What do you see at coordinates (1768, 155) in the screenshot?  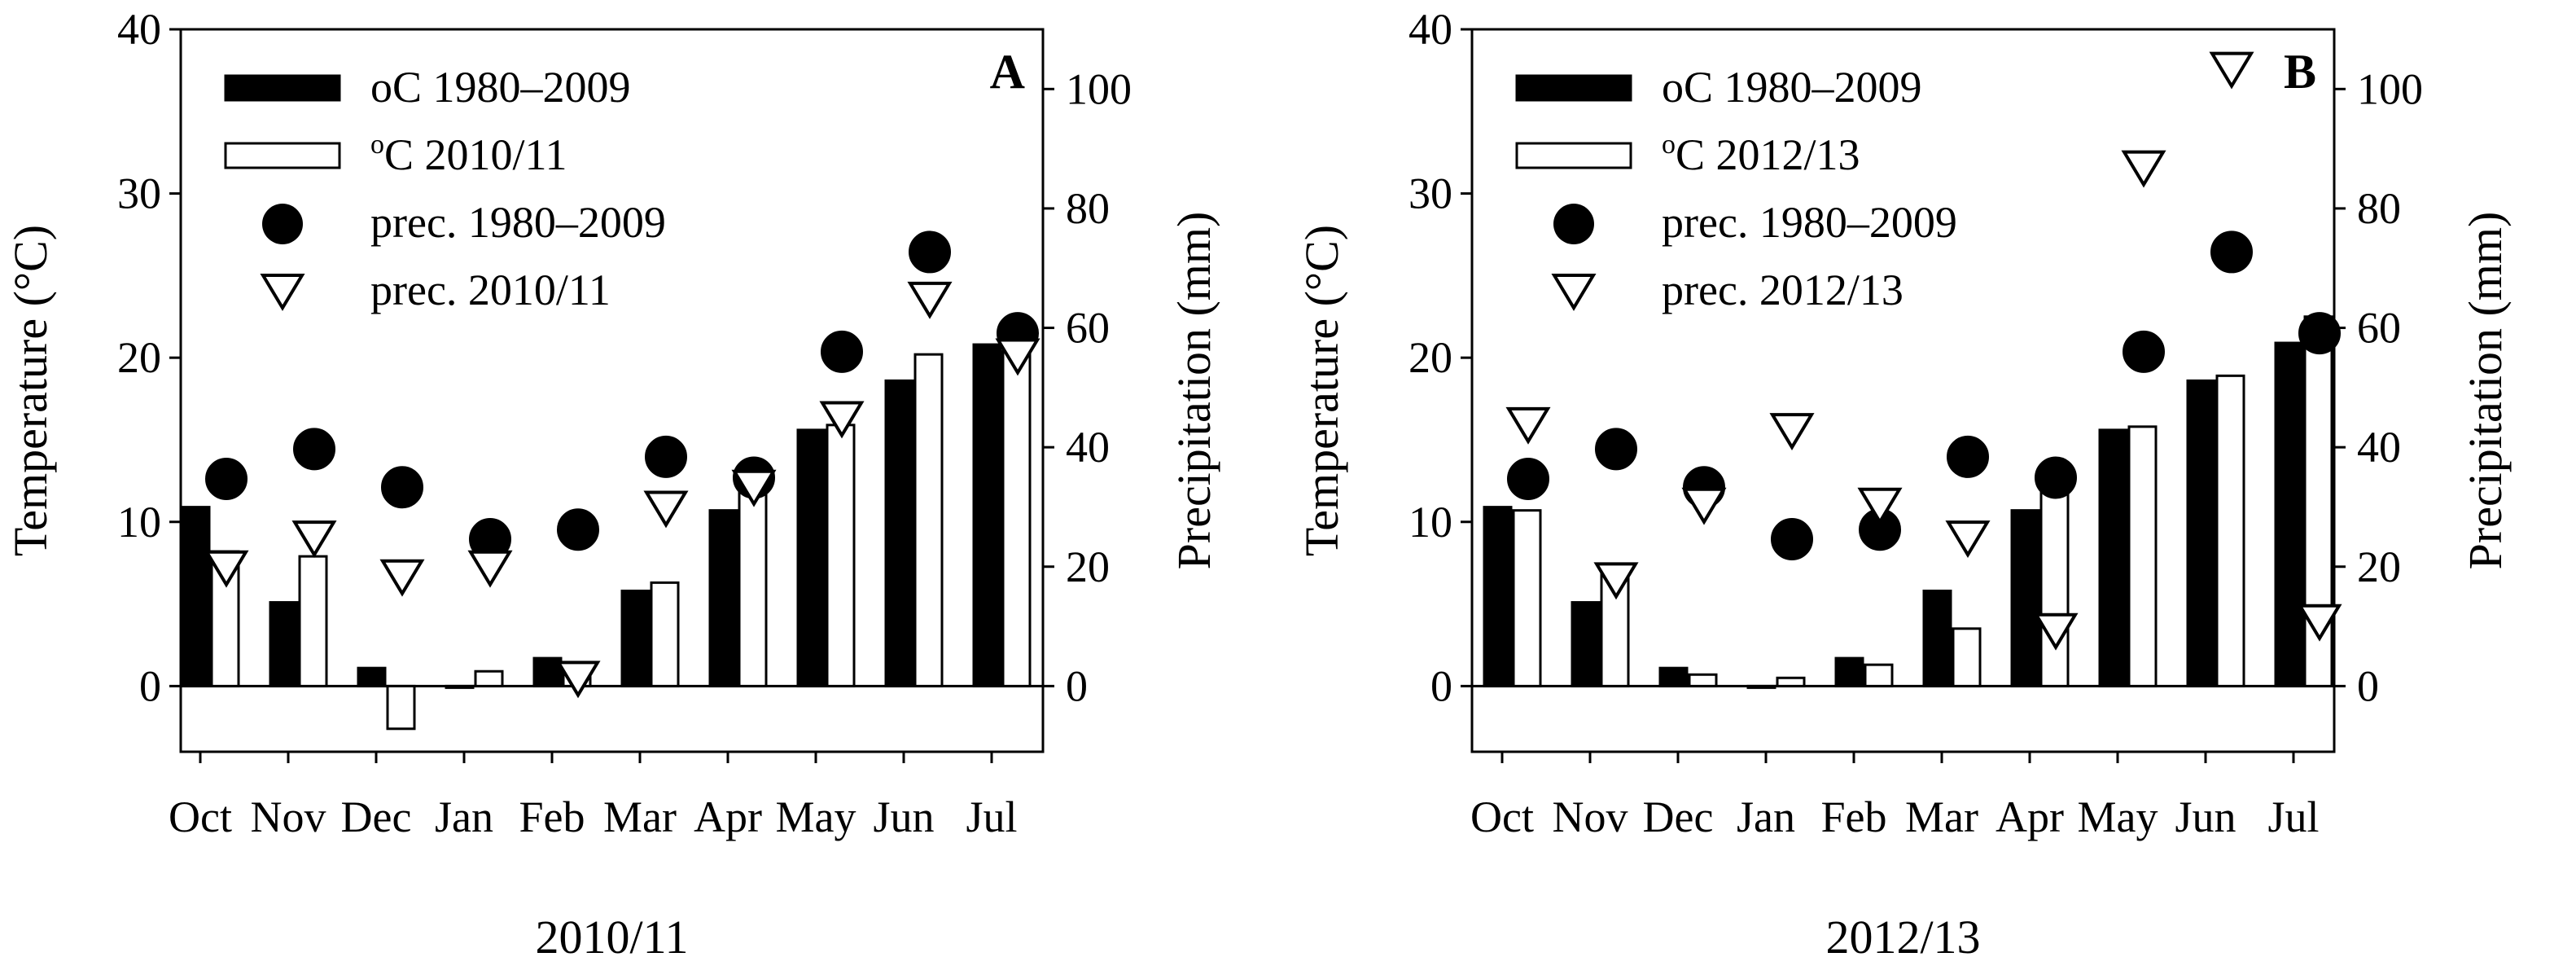 I see `legend-label-text: C 2012/13` at bounding box center [1768, 155].